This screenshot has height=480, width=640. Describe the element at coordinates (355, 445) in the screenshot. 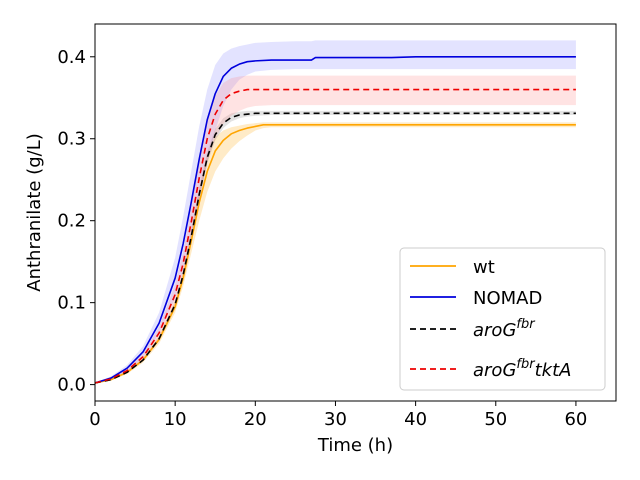

I see `x-axis-label: Time (h)` at that location.